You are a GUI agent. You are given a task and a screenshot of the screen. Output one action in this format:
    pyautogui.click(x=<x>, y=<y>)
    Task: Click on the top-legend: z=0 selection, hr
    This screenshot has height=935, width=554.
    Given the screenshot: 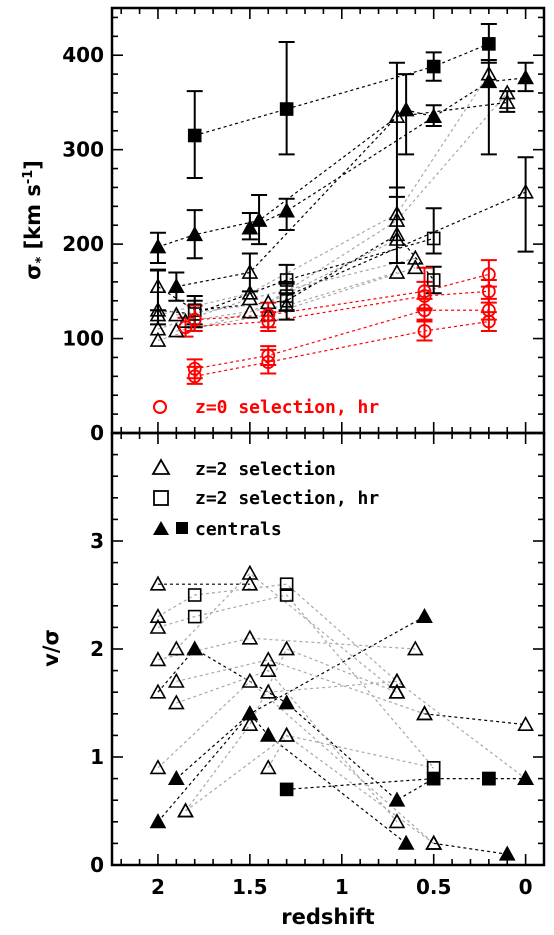 What is the action you would take?
    pyautogui.click(x=266, y=407)
    